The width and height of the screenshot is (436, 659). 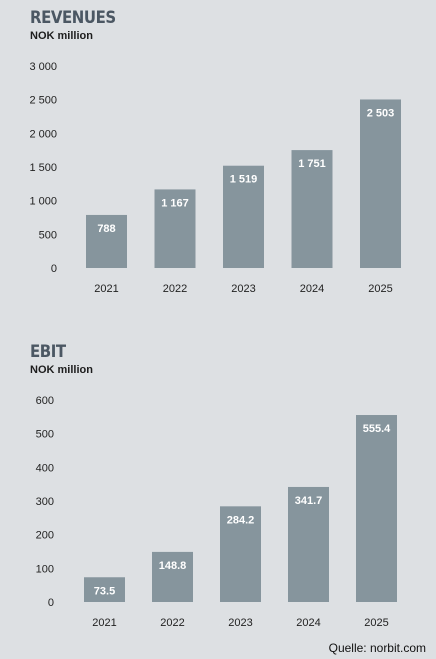 I want to click on bar-value-label: 788, so click(x=106, y=229).